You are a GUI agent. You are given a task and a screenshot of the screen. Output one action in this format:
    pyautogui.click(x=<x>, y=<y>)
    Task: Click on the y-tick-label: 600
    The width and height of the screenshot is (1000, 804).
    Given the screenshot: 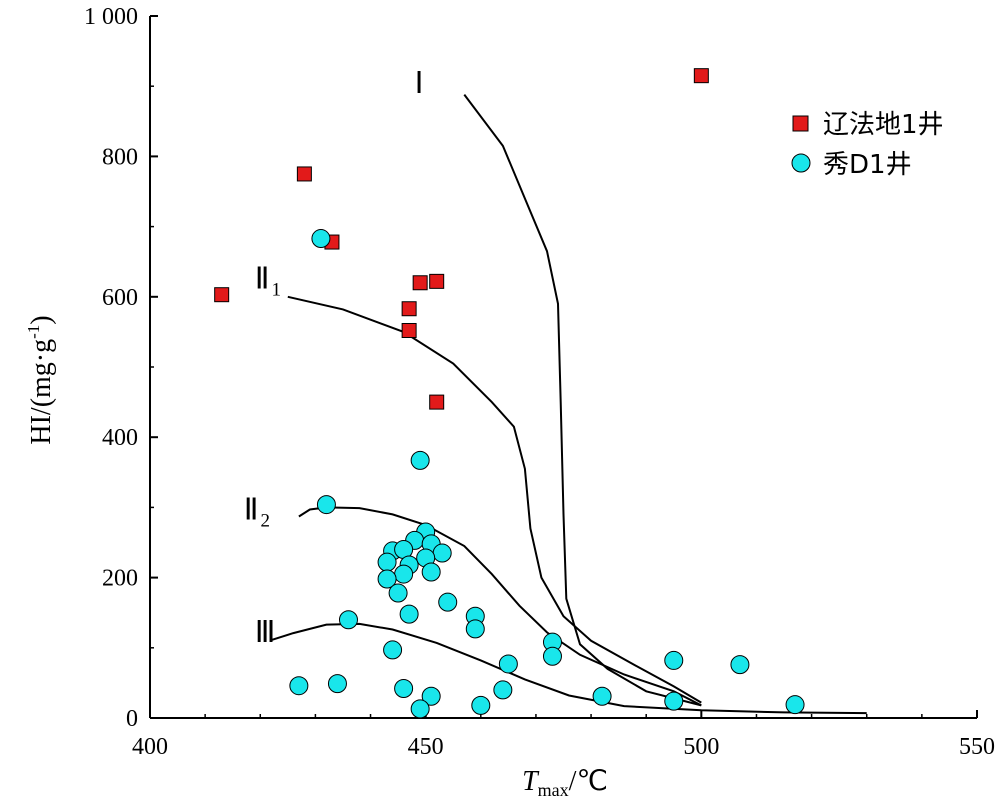 What is the action you would take?
    pyautogui.click(x=120, y=298)
    